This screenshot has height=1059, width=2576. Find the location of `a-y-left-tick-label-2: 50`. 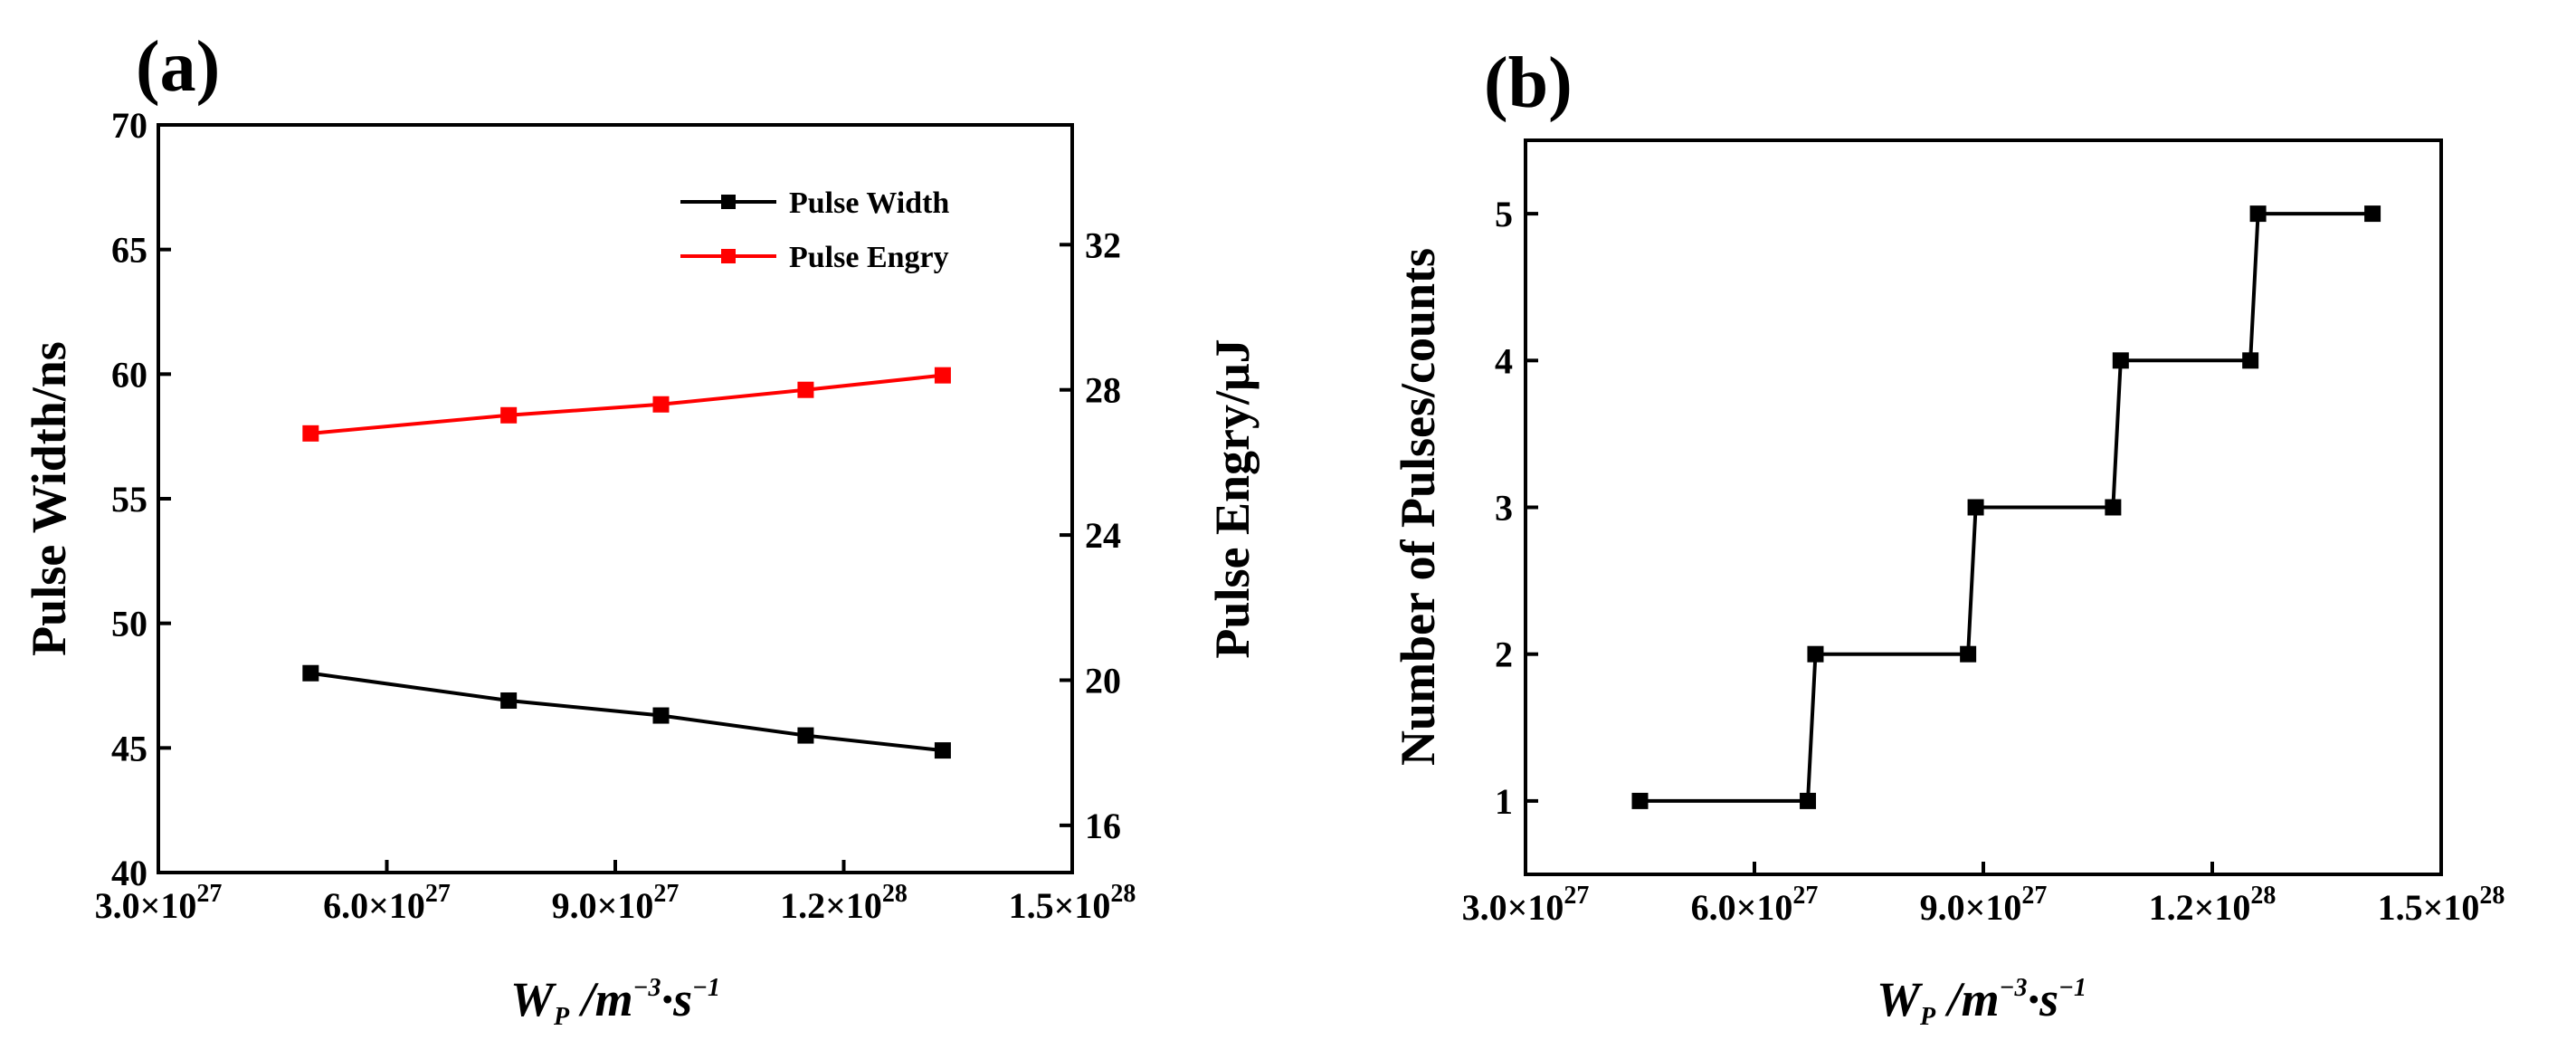

a-y-left-tick-label-2: 50 is located at coordinates (129, 624).